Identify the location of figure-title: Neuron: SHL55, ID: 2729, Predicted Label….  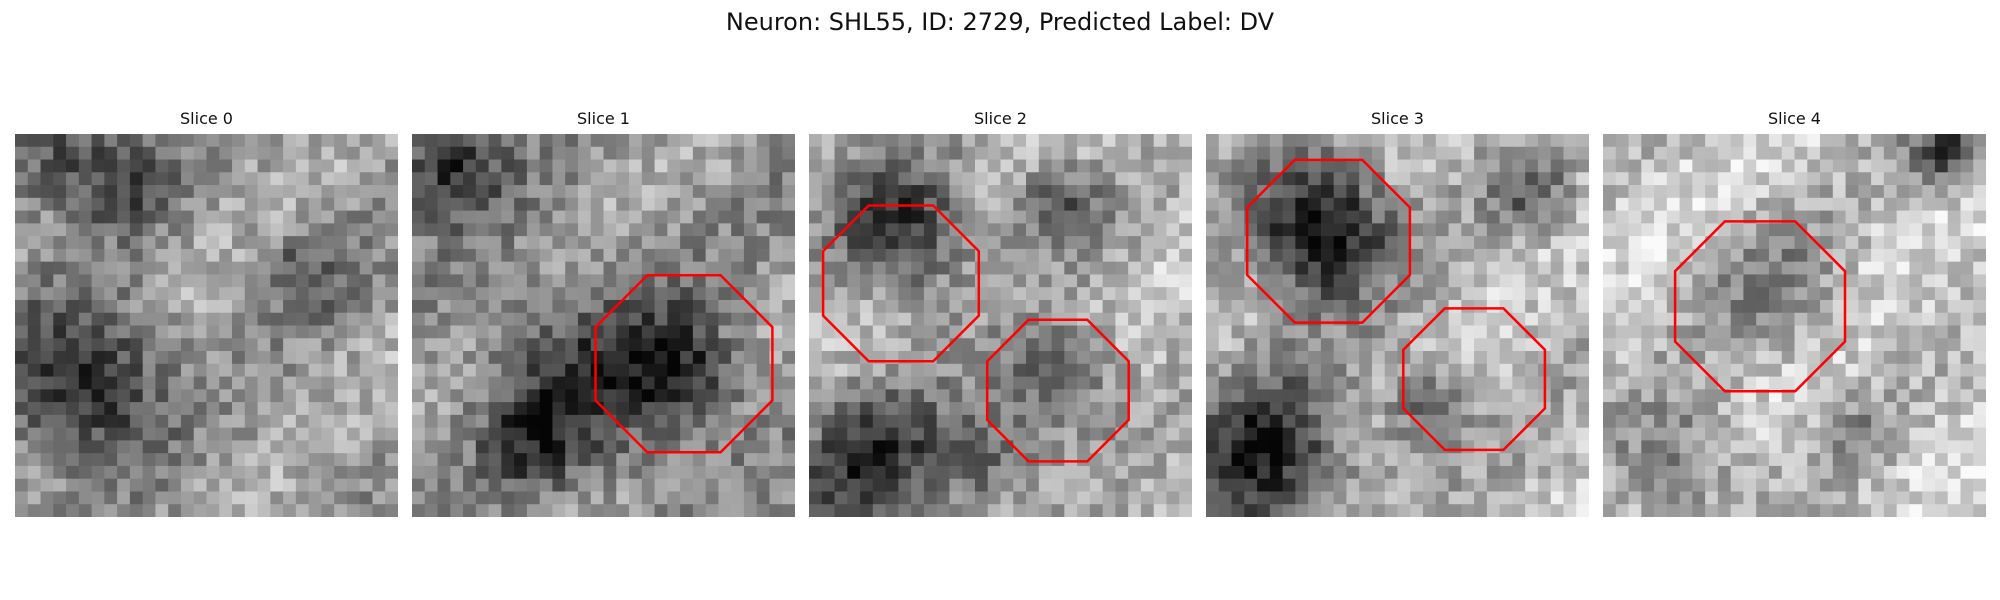
(1000, 22).